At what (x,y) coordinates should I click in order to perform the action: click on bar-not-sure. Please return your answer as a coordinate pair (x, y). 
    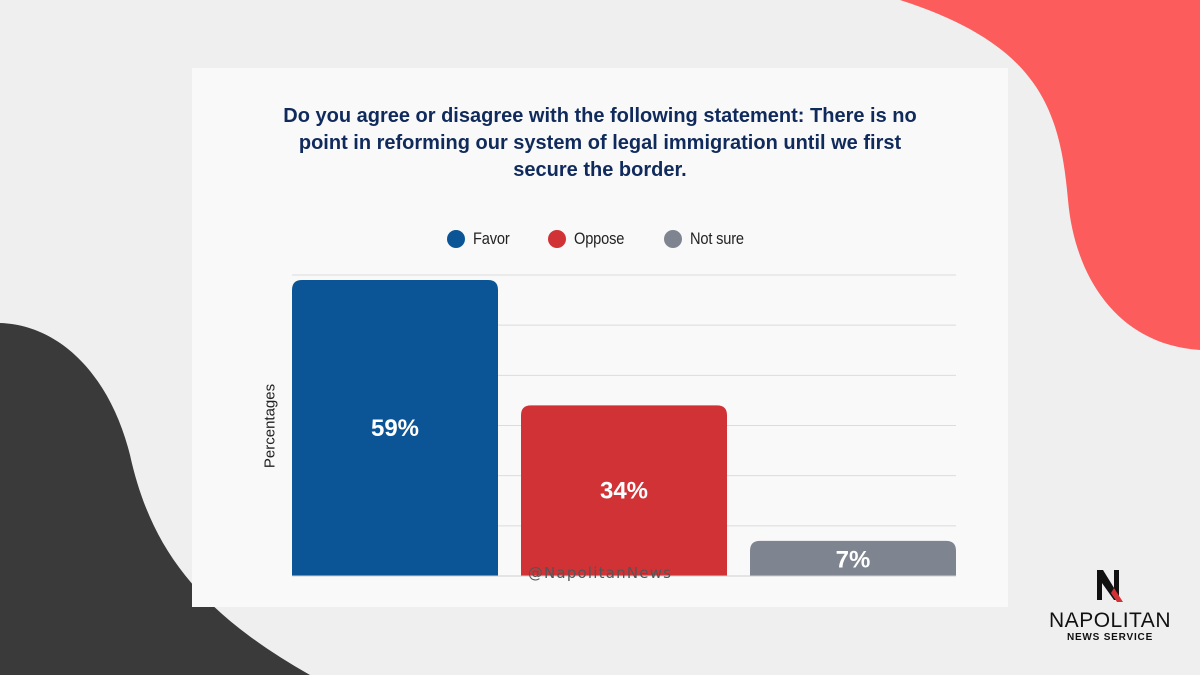
    Looking at the image, I should click on (853, 558).